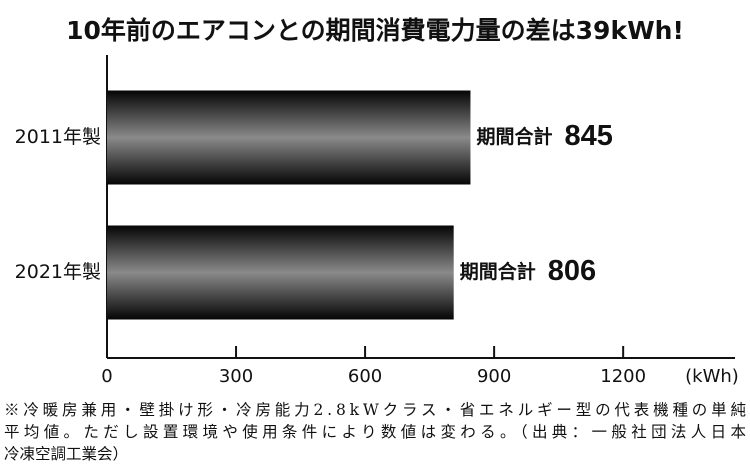 The height and width of the screenshot is (476, 750). What do you see at coordinates (236, 376) in the screenshot?
I see `x-tick-label: 300` at bounding box center [236, 376].